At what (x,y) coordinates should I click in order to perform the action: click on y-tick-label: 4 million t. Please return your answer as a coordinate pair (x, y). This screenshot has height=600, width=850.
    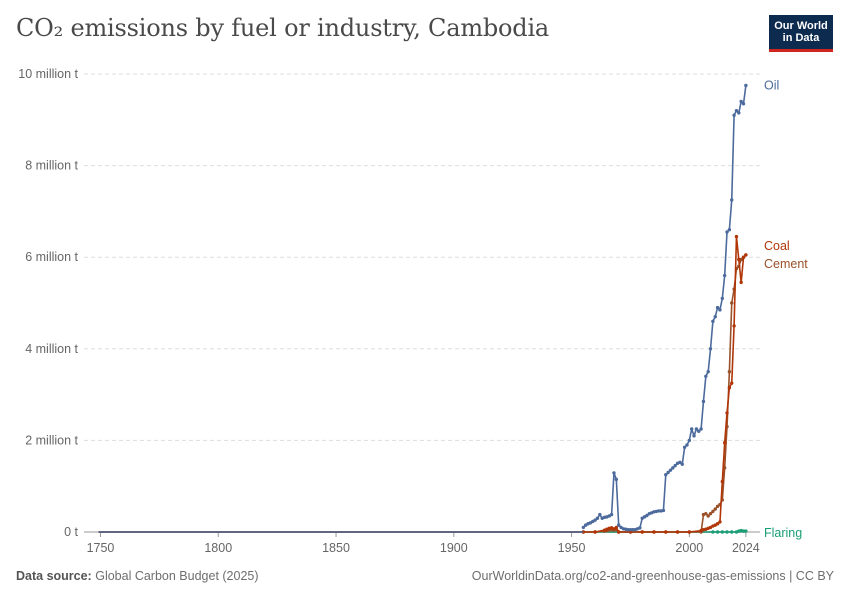
    Looking at the image, I should click on (51, 349).